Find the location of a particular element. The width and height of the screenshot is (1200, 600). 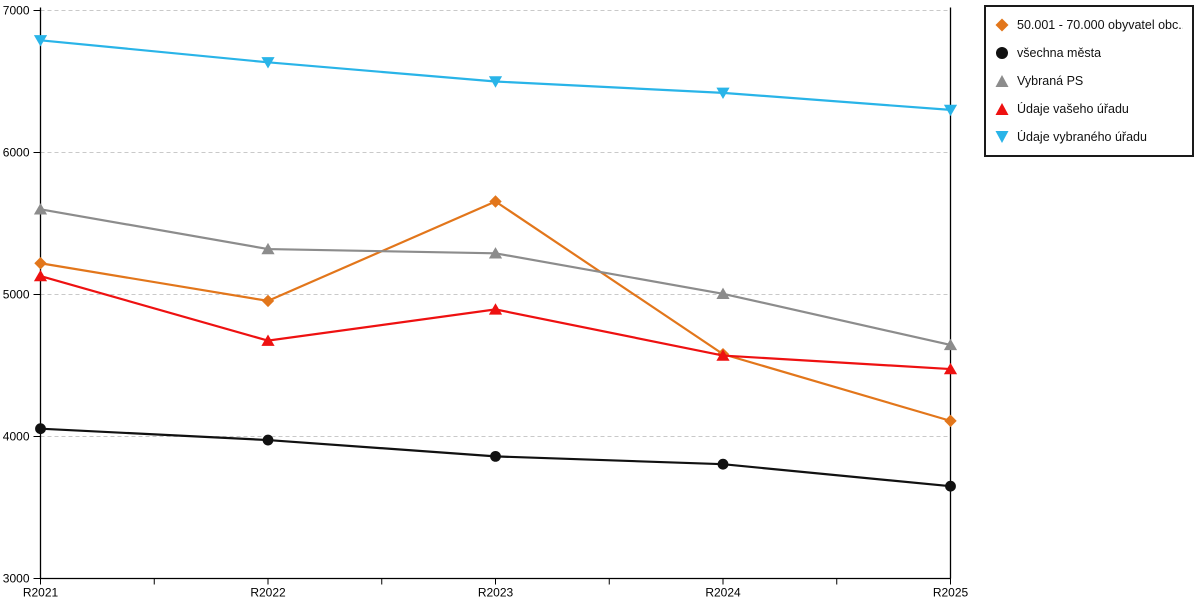

y-tick-label: 4000 is located at coordinates (16, 437).